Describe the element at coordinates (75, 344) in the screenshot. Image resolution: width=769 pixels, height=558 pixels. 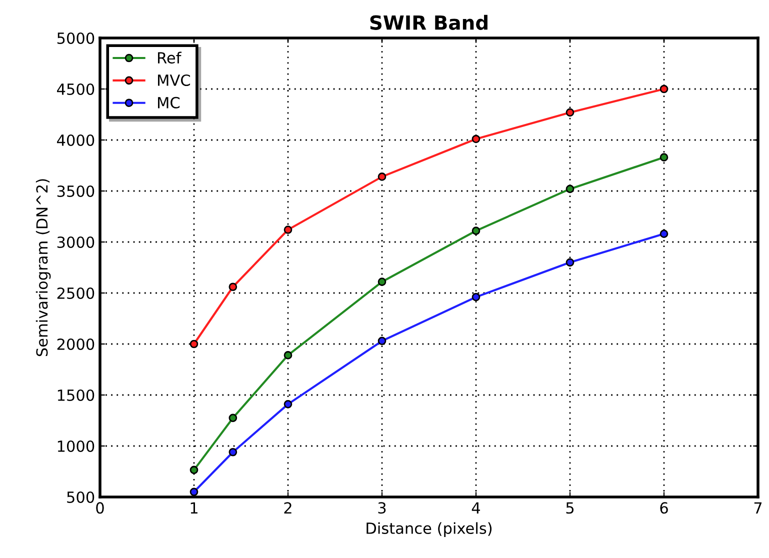
I see `y-tick-label: 2000` at that location.